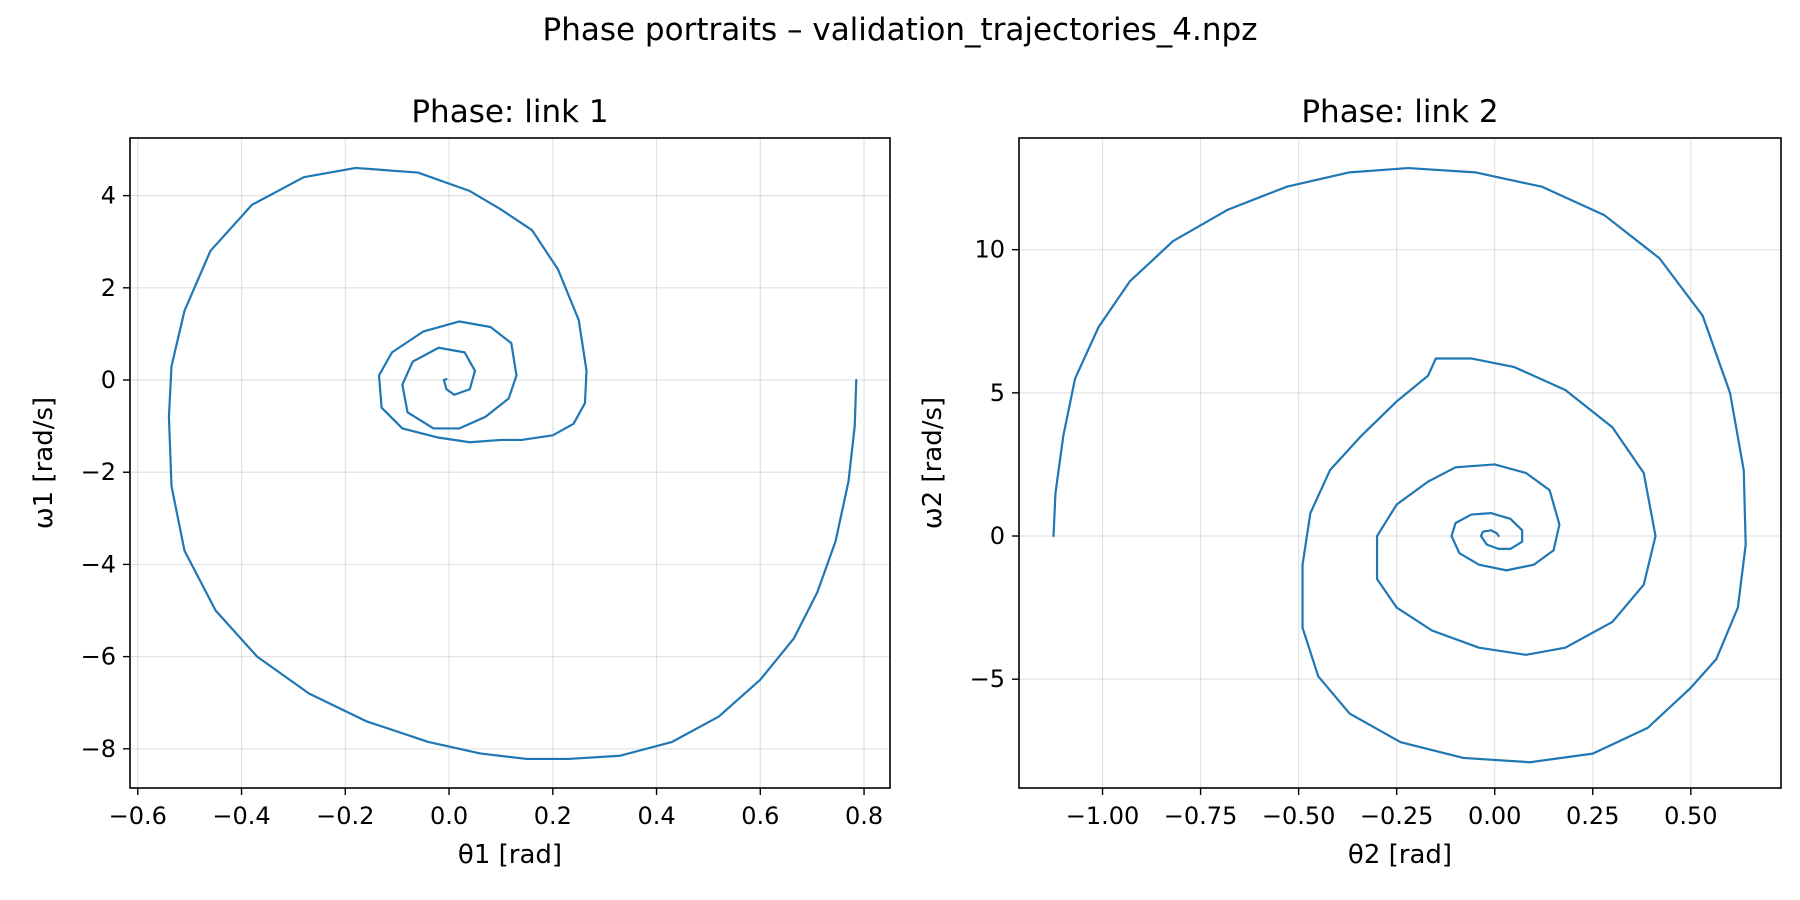 This screenshot has width=1800, height=900. I want to click on y-tick-label: −5, so click(987, 679).